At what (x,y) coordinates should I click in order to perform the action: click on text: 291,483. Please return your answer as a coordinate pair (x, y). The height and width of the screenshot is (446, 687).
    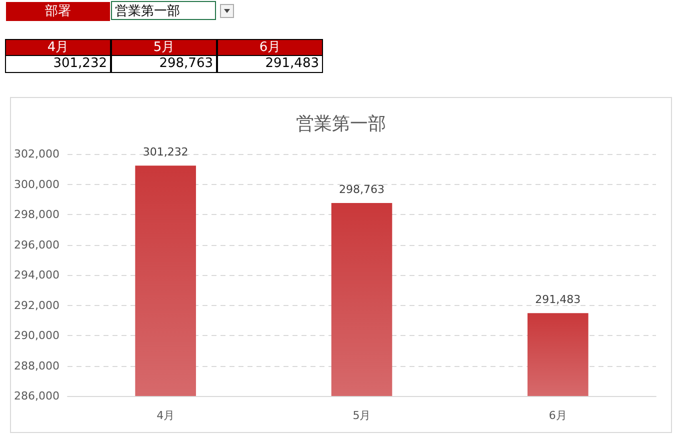
    Looking at the image, I should click on (292, 63).